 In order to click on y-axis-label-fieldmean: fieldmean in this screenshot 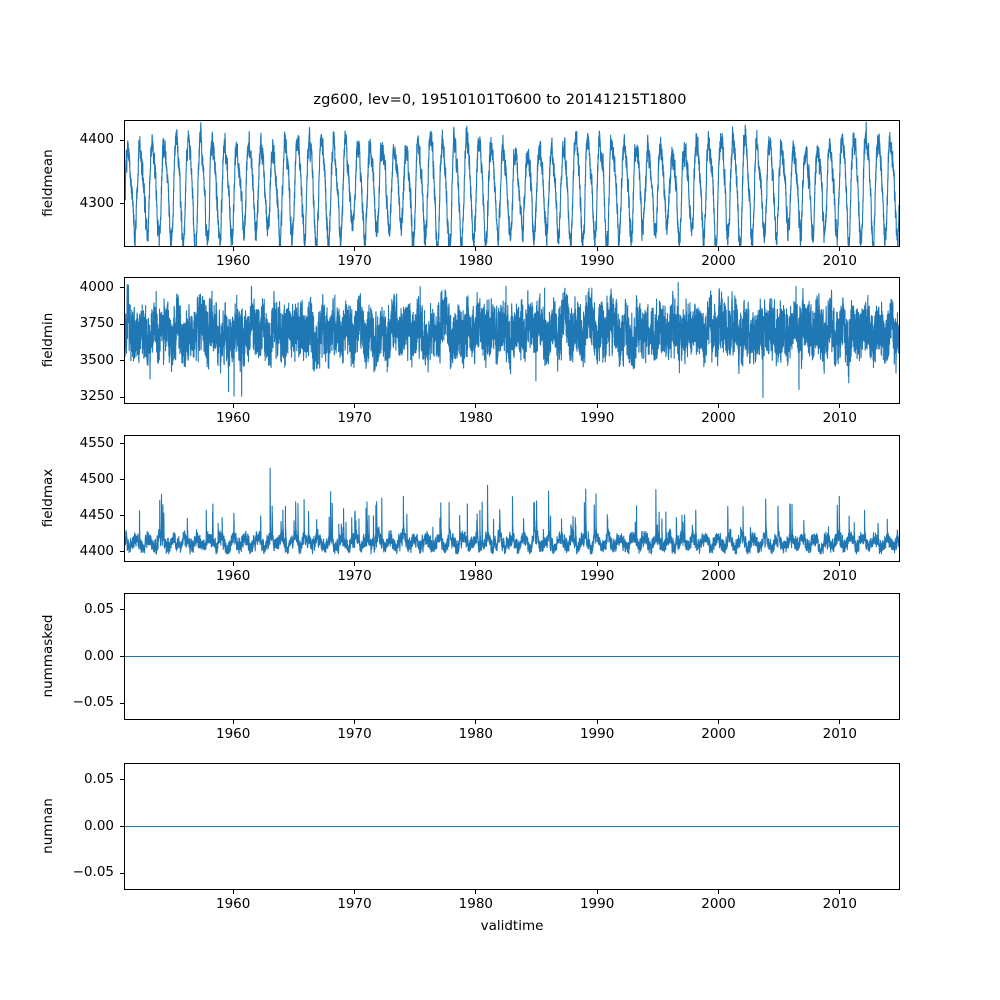, I will do `click(48, 182)`.